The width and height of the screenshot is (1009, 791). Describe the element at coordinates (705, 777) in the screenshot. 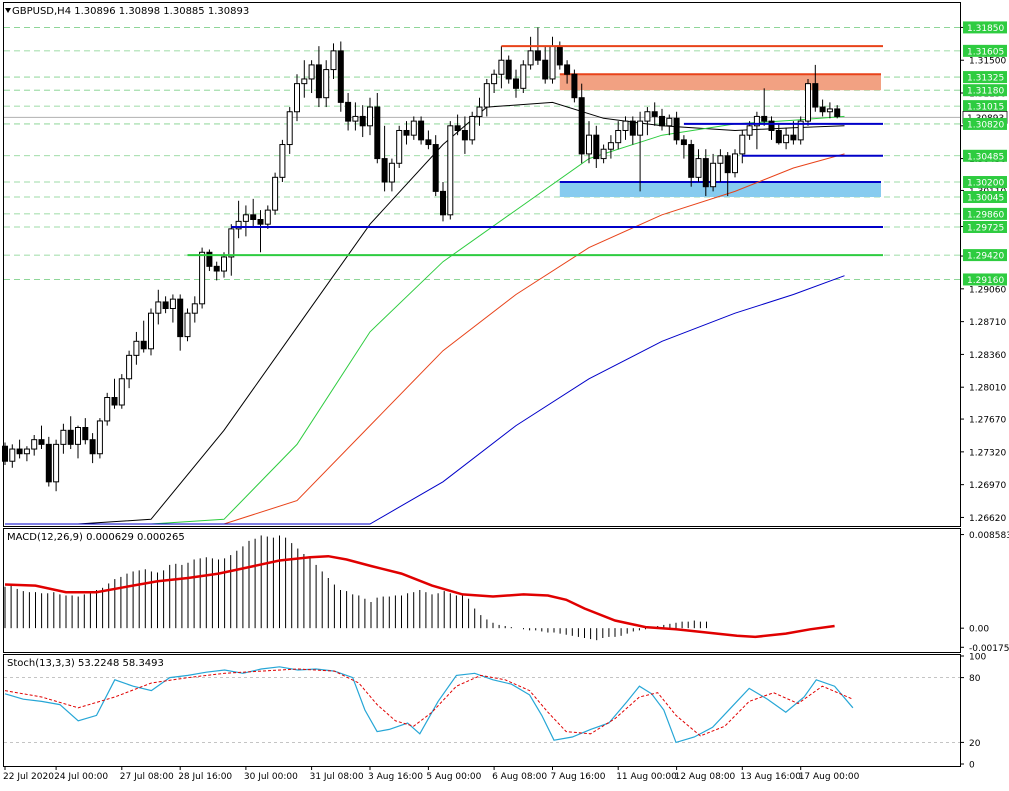

I see `time-tick-label: 12 Aug 08:00` at that location.